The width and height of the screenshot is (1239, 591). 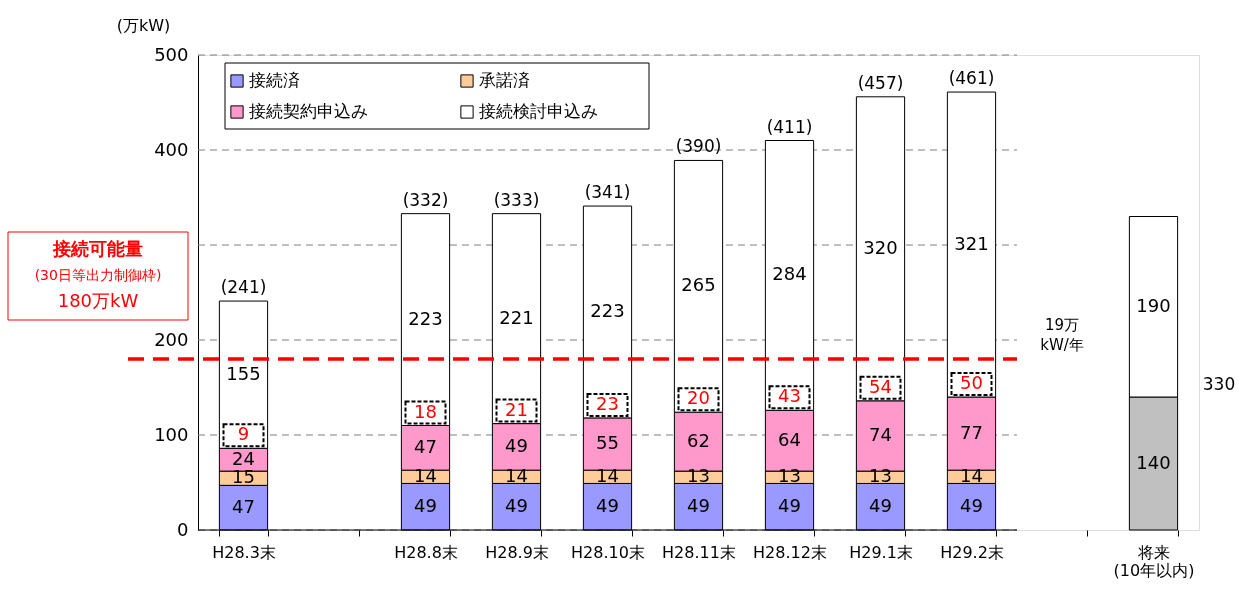 What do you see at coordinates (880, 82) in the screenshot?
I see `total-label: (457)` at bounding box center [880, 82].